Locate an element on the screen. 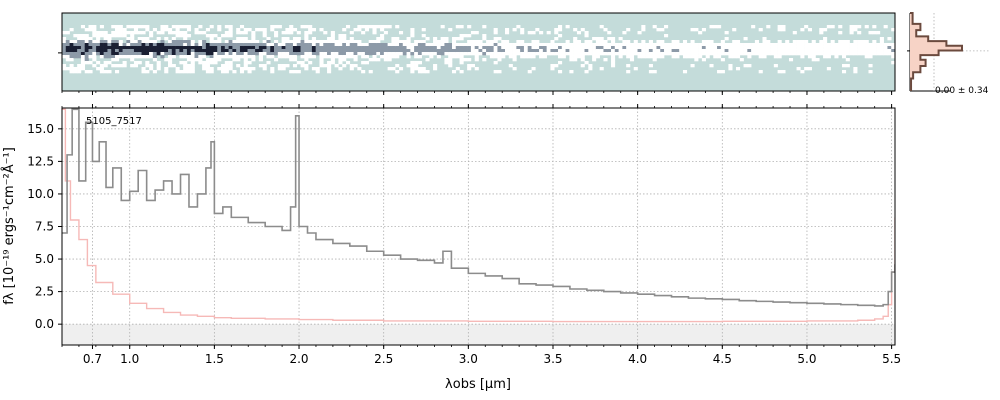  profile-line is located at coordinates (936, 51).